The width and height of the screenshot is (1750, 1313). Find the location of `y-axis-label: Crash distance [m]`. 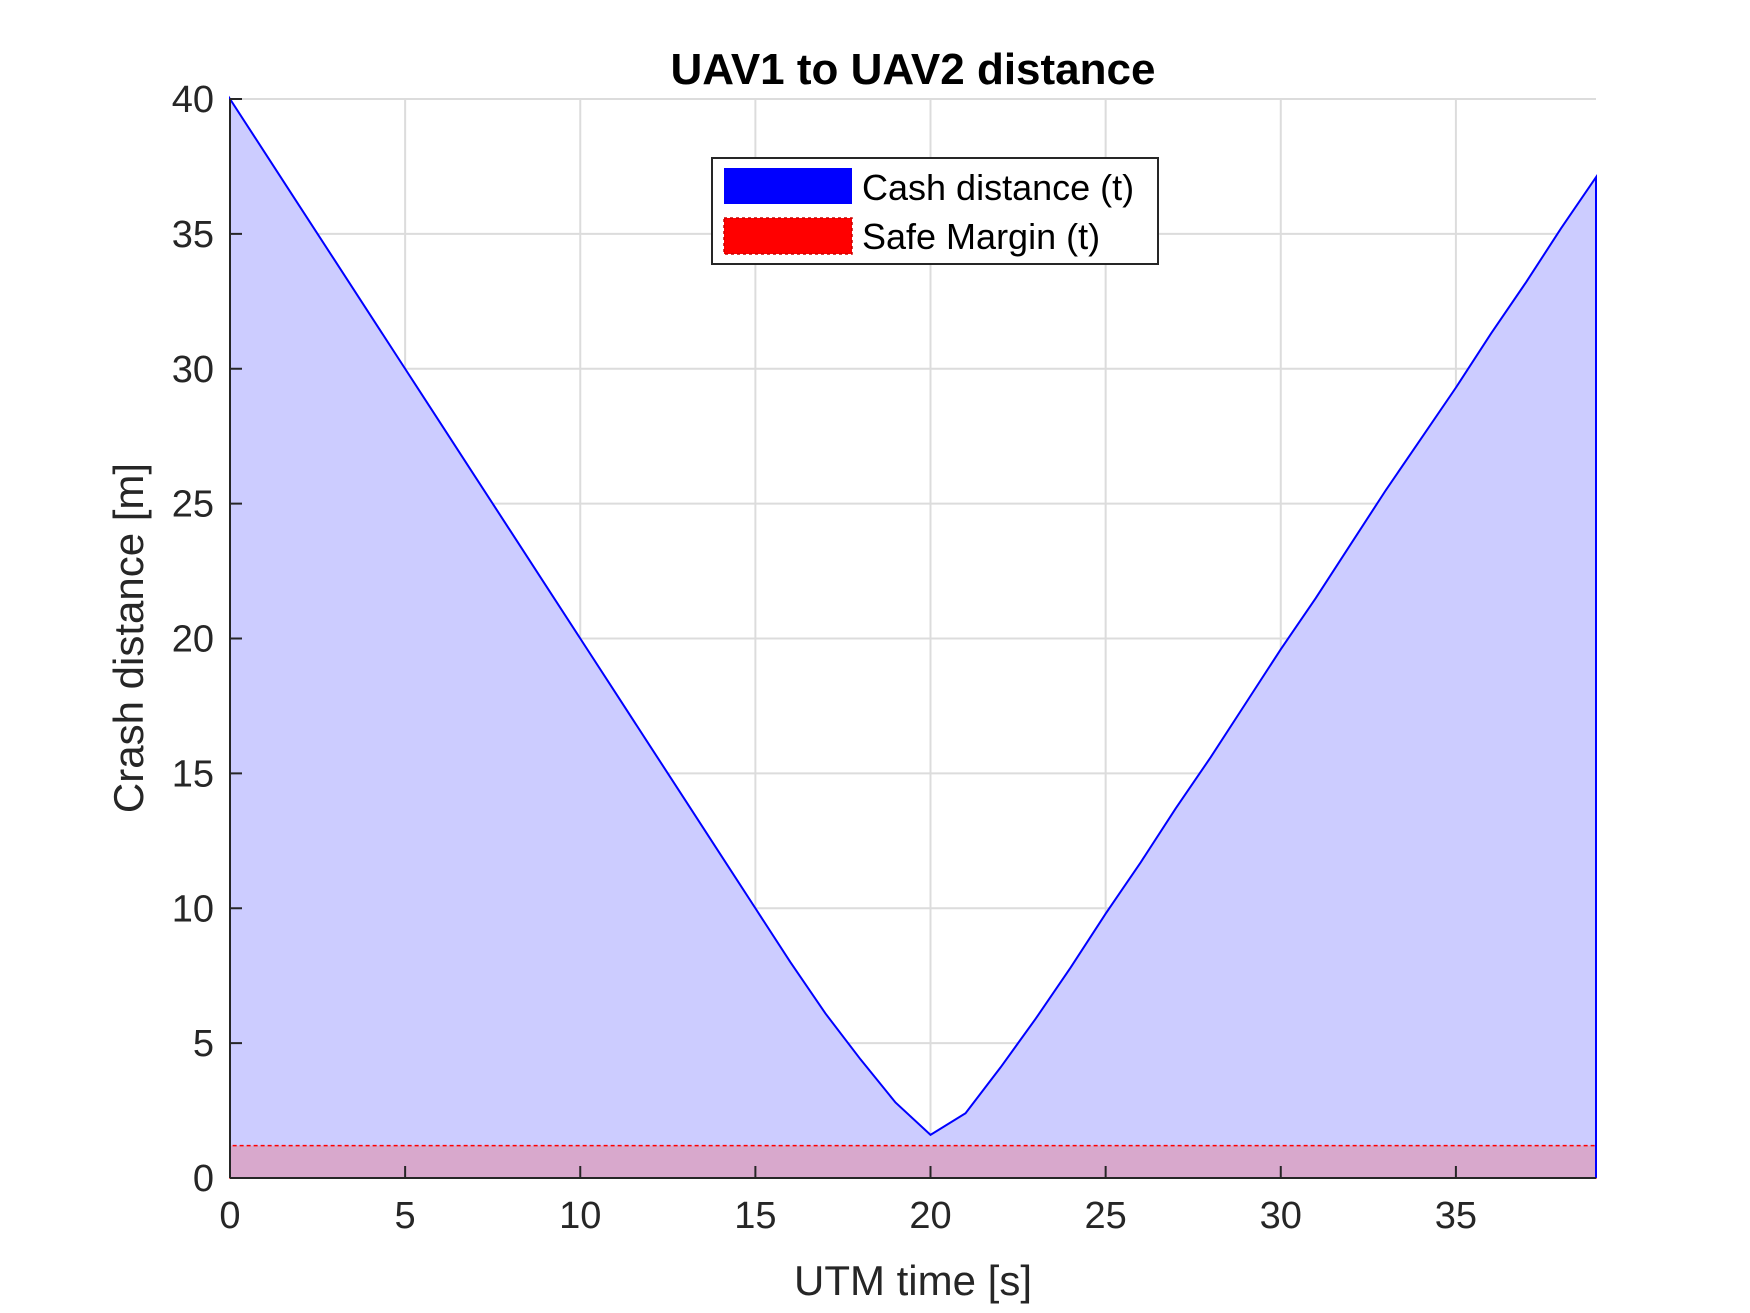

y-axis-label: Crash distance [m] is located at coordinates (128, 638).